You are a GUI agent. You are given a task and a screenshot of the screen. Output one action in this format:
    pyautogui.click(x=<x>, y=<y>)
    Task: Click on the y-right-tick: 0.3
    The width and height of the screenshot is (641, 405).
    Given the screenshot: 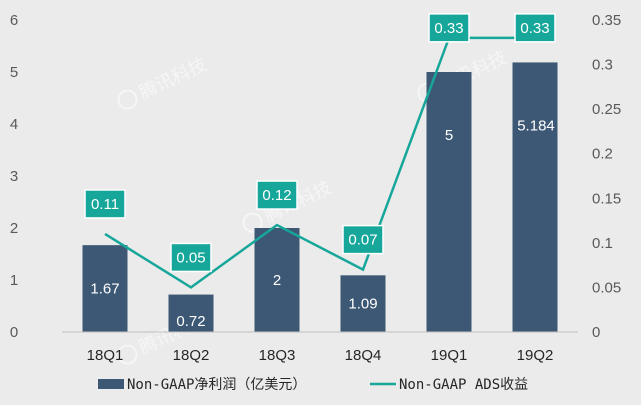 What is the action you would take?
    pyautogui.click(x=602, y=65)
    